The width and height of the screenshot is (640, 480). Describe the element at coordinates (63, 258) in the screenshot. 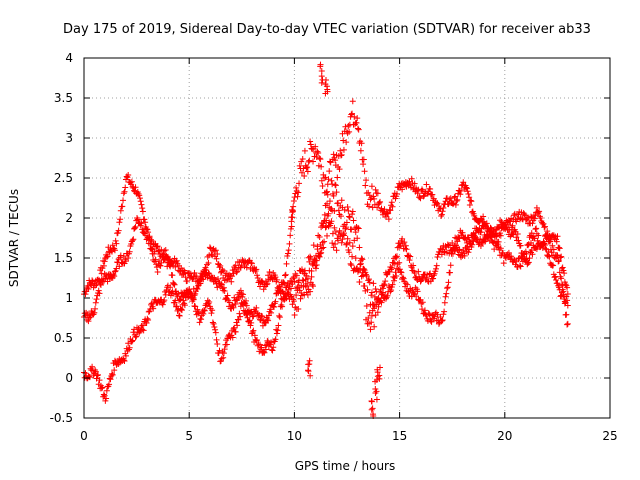

I see `y-tick-label: 1.5` at that location.